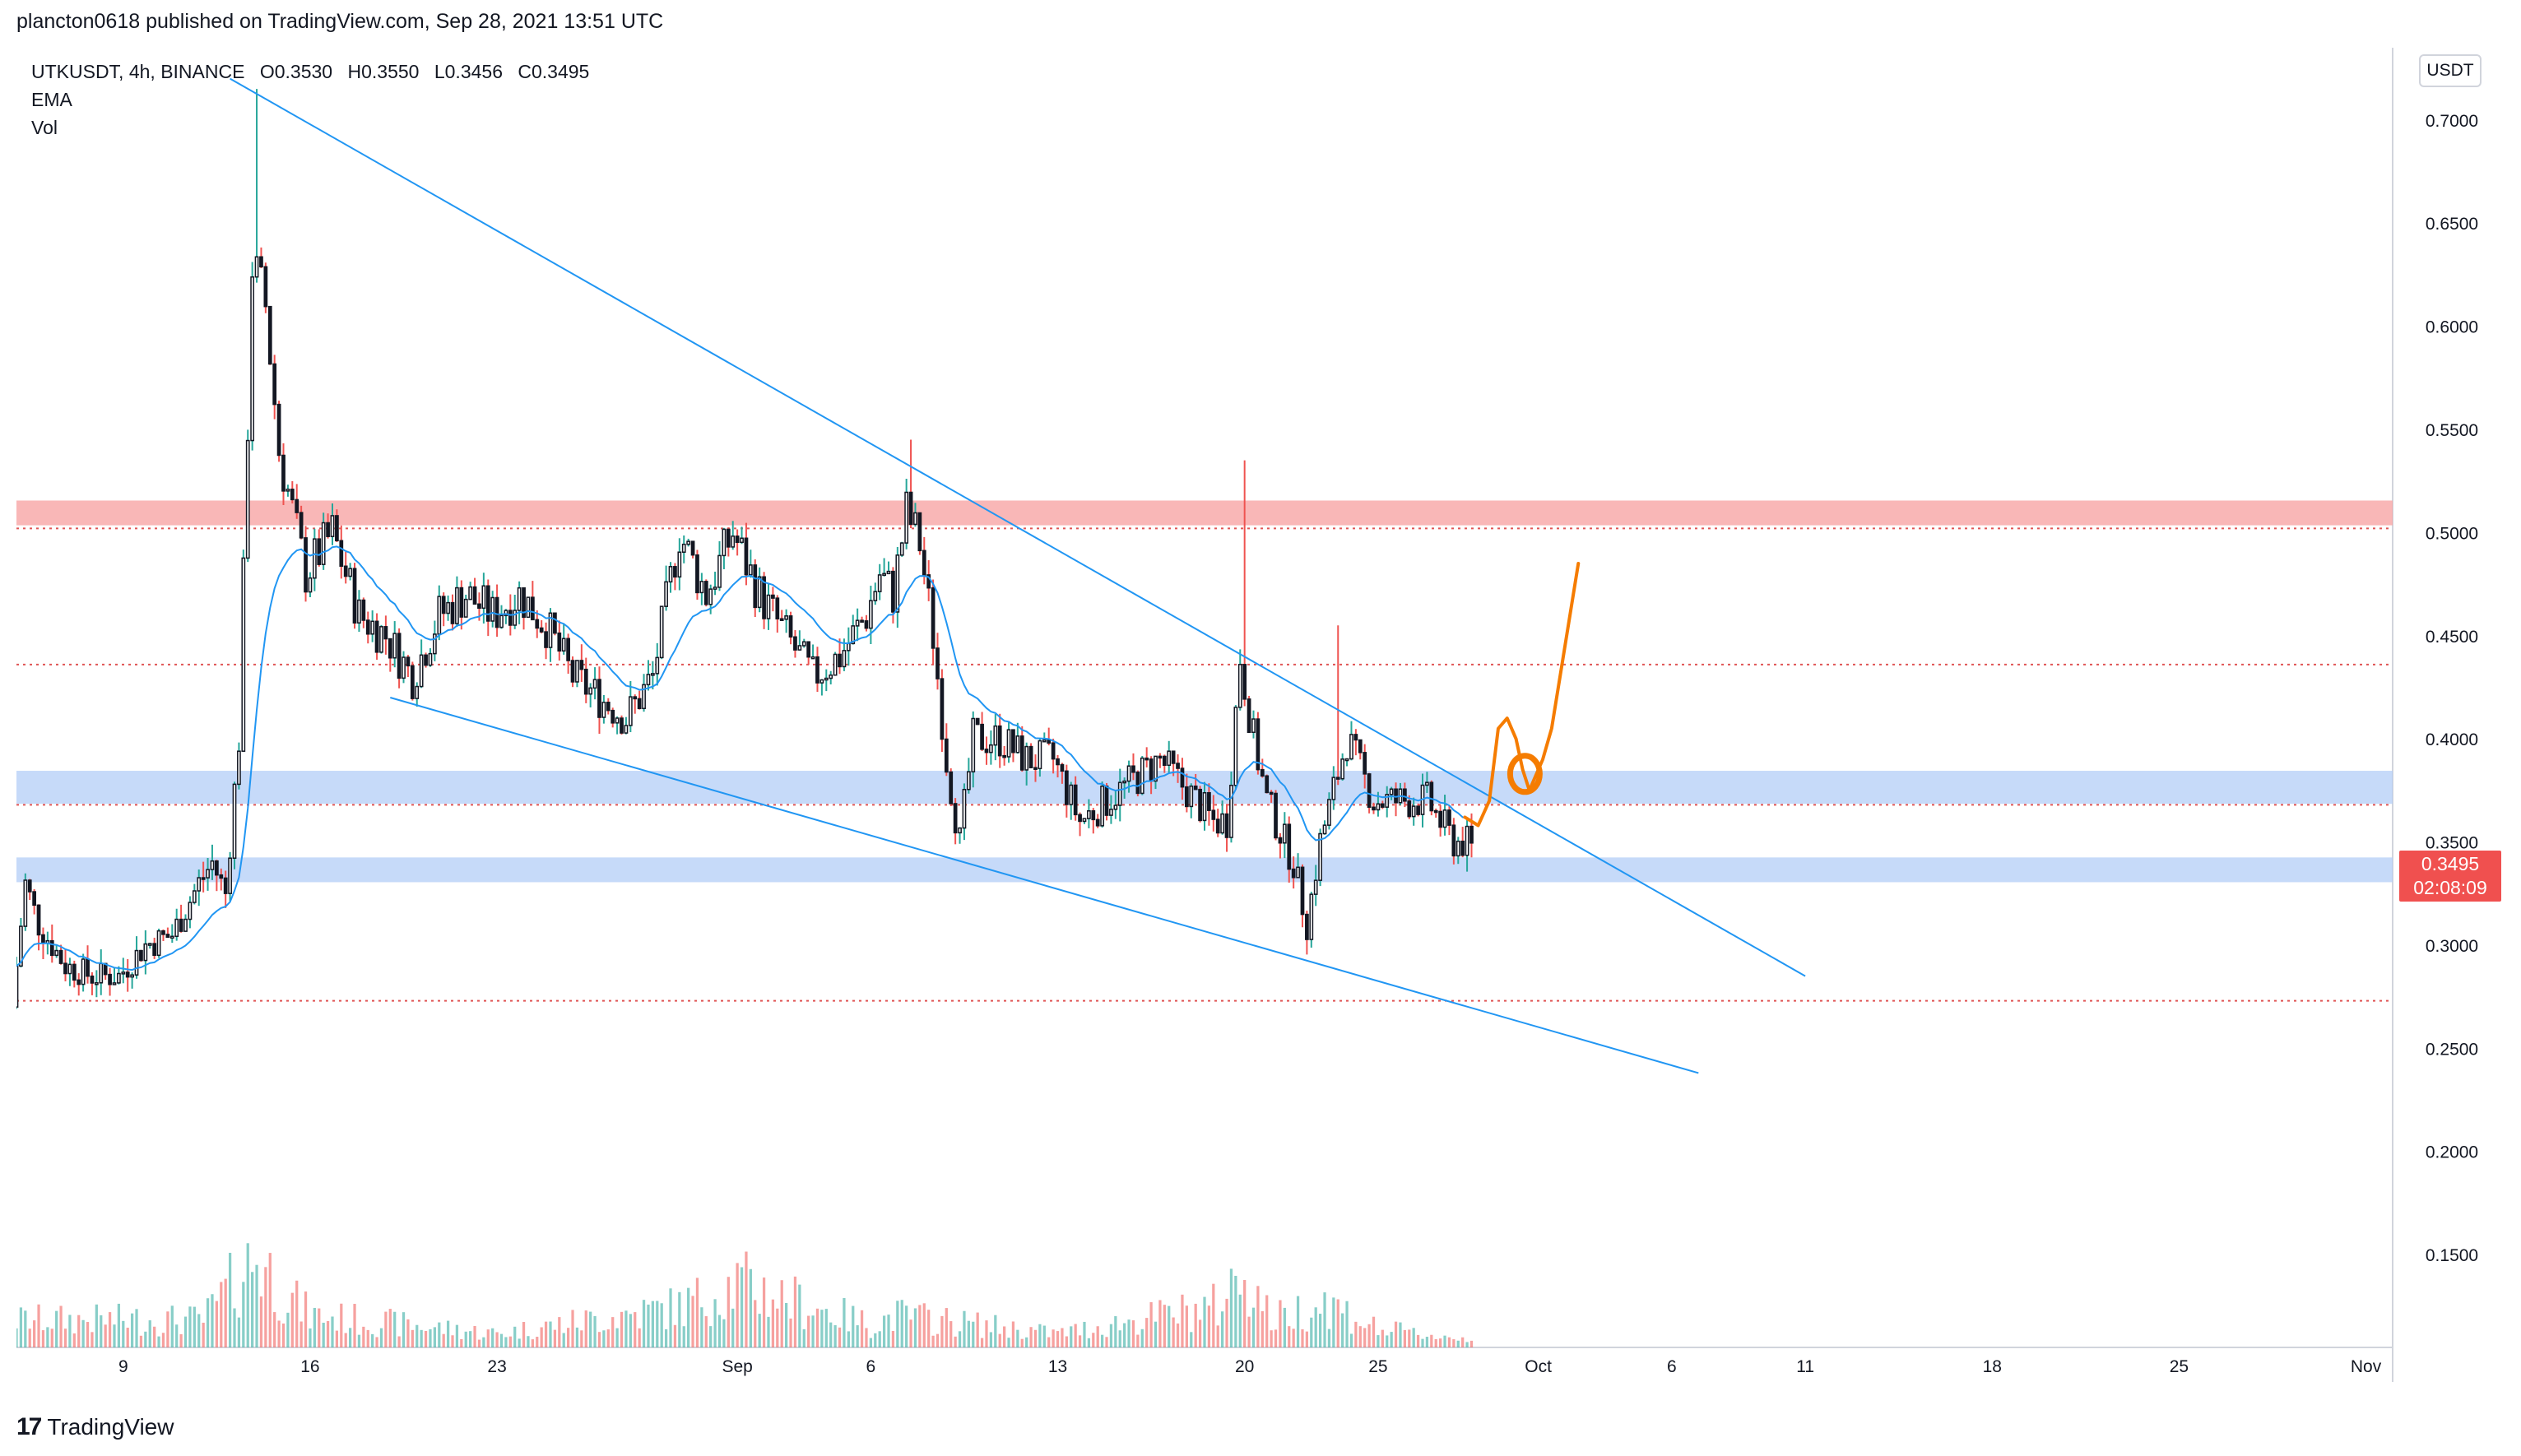  I want to click on price-tick-label: 0.7000, so click(2452, 121).